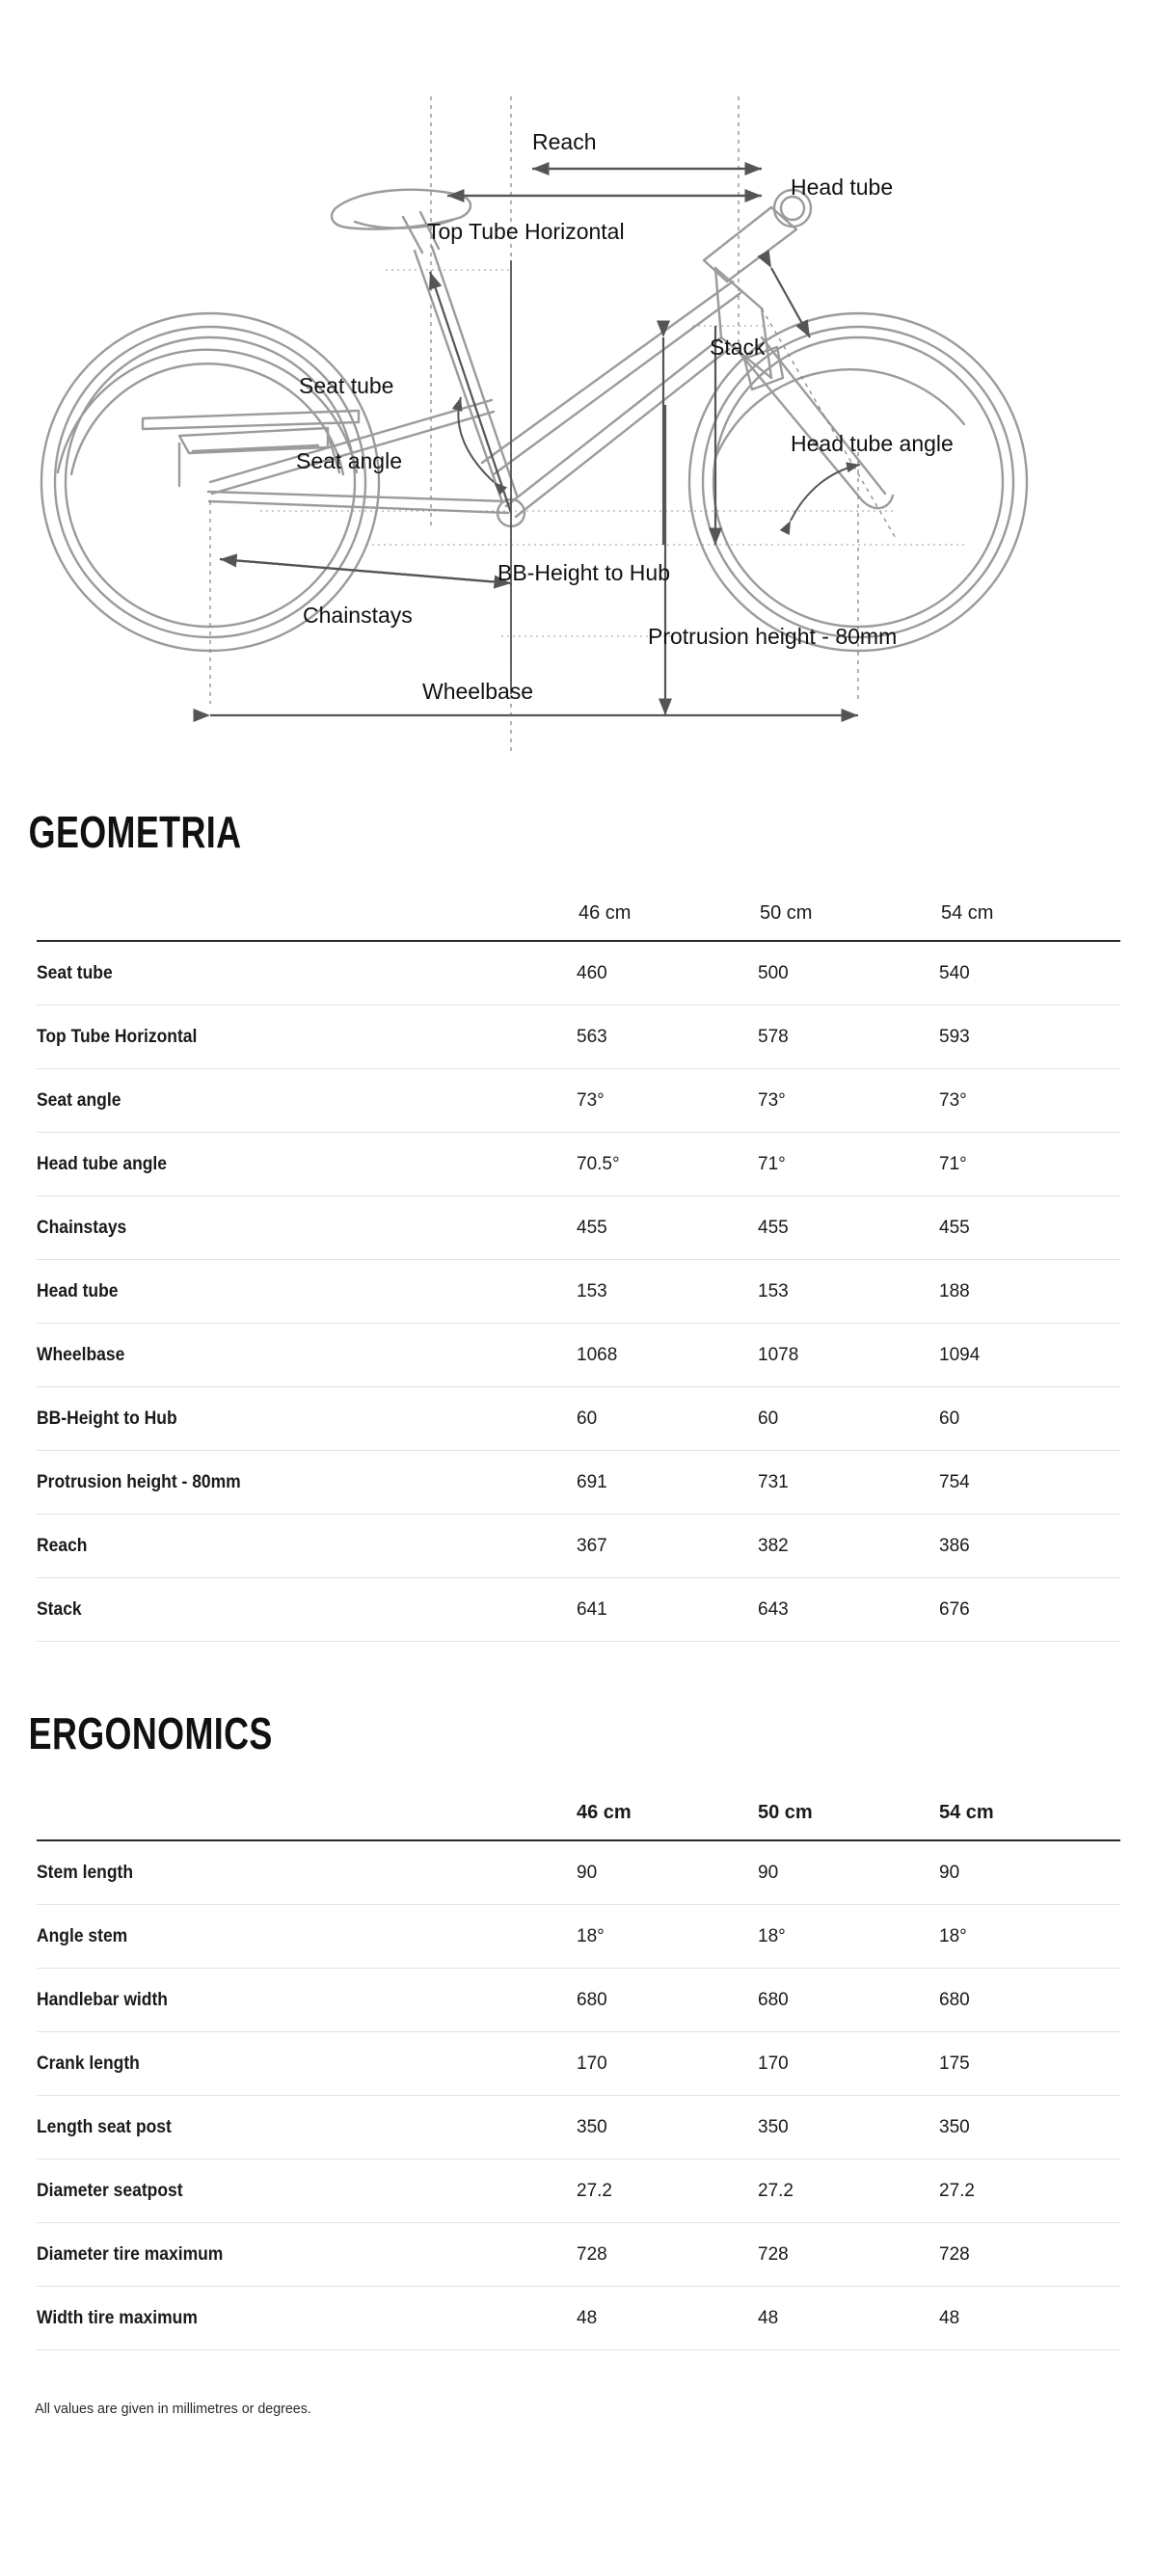 The image size is (1157, 2576). What do you see at coordinates (667, 1546) in the screenshot?
I see `row-value-46: 367` at bounding box center [667, 1546].